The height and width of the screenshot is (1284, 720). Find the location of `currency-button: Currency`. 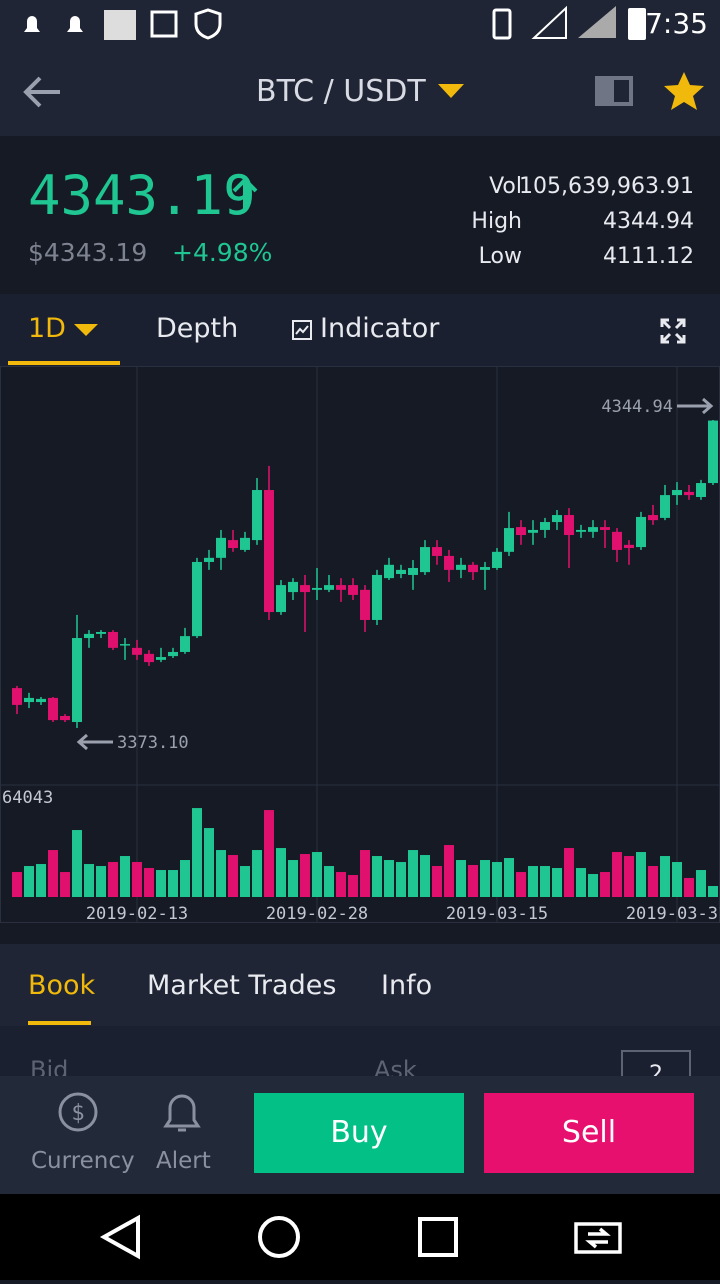

currency-button: Currency is located at coordinates (83, 1161).